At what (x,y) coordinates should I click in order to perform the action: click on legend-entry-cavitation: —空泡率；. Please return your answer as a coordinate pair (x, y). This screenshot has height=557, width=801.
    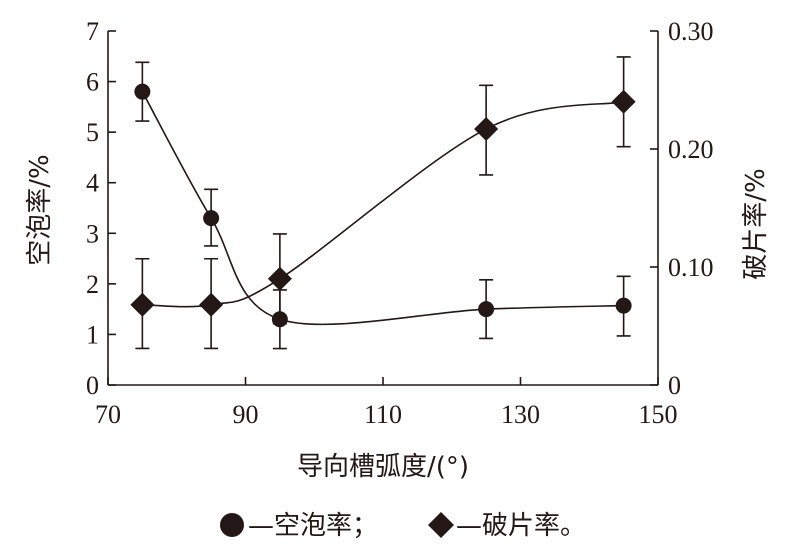
    Looking at the image, I should click on (313, 526).